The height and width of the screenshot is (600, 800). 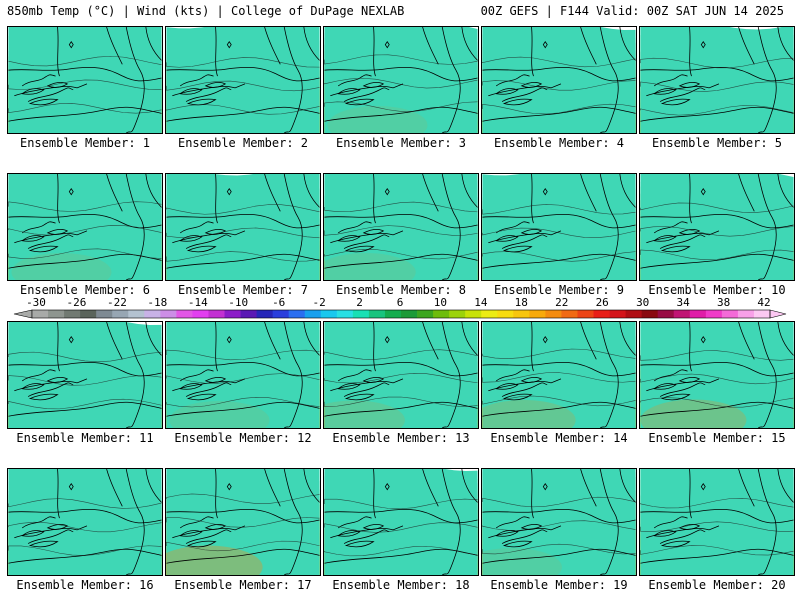 What do you see at coordinates (559, 235) in the screenshot?
I see `ensemble-panel: Ensemble Member: 9` at bounding box center [559, 235].